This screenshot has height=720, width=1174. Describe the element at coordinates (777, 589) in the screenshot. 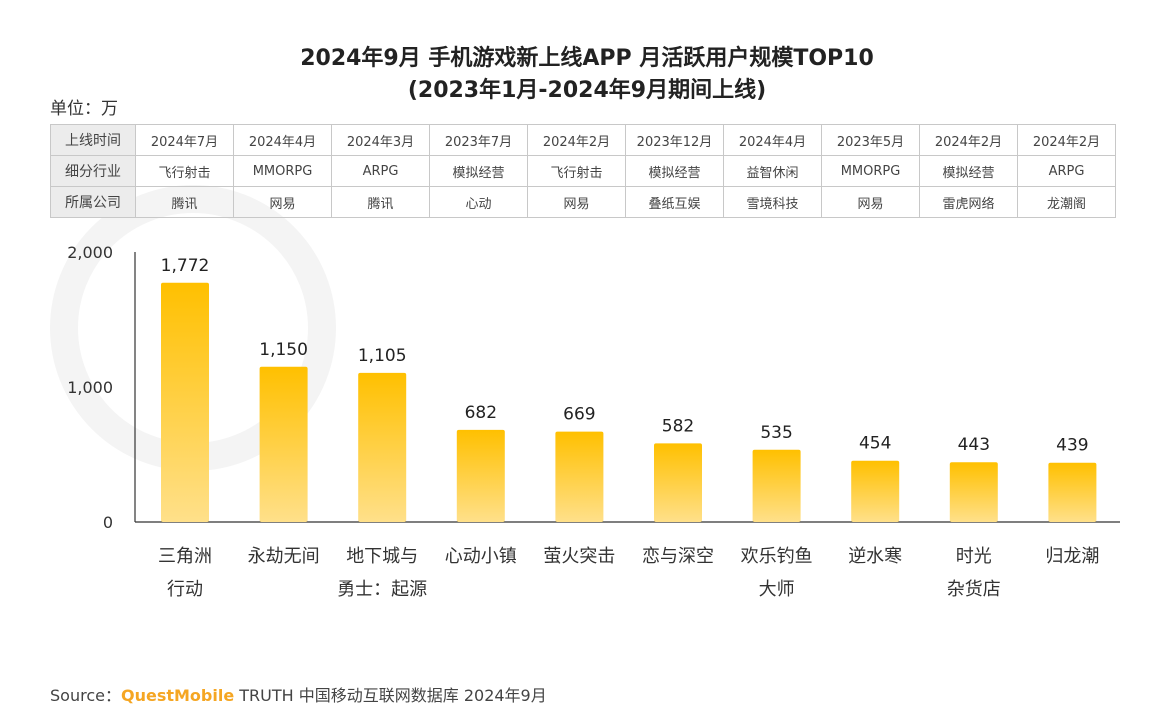

I see `x-category-label: 大师` at that location.